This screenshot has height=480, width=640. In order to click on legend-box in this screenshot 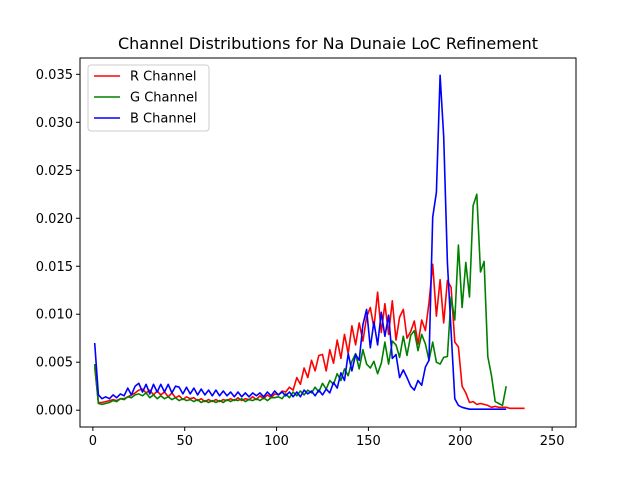, I will do `click(148, 98)`.